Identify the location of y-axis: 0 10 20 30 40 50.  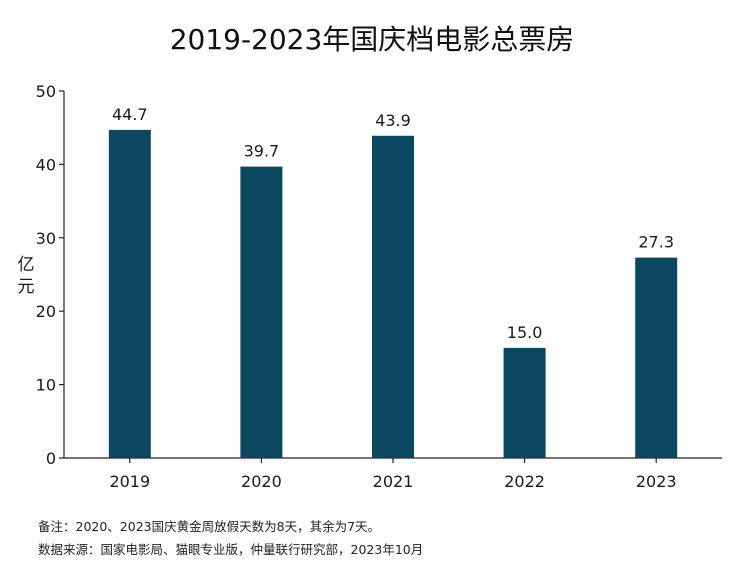
(50, 275).